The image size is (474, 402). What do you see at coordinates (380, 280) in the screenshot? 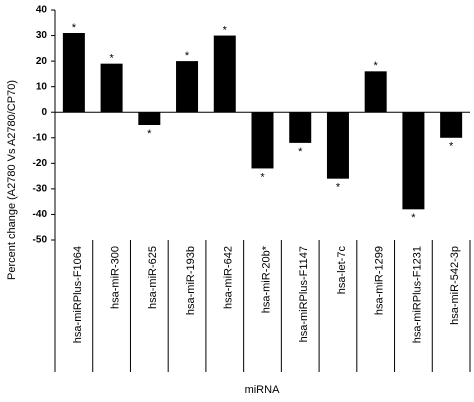
I see `x-tick-label: hsa-miR-1299` at bounding box center [380, 280].